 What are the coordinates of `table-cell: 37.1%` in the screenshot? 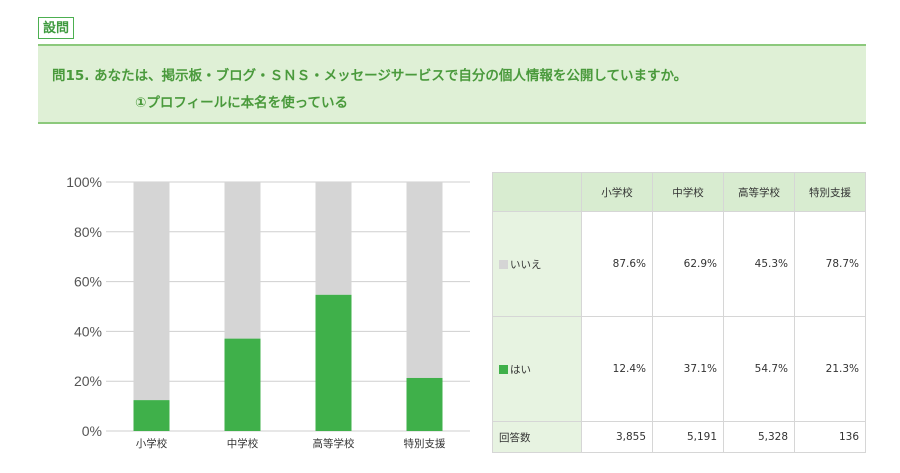 It's located at (688, 369).